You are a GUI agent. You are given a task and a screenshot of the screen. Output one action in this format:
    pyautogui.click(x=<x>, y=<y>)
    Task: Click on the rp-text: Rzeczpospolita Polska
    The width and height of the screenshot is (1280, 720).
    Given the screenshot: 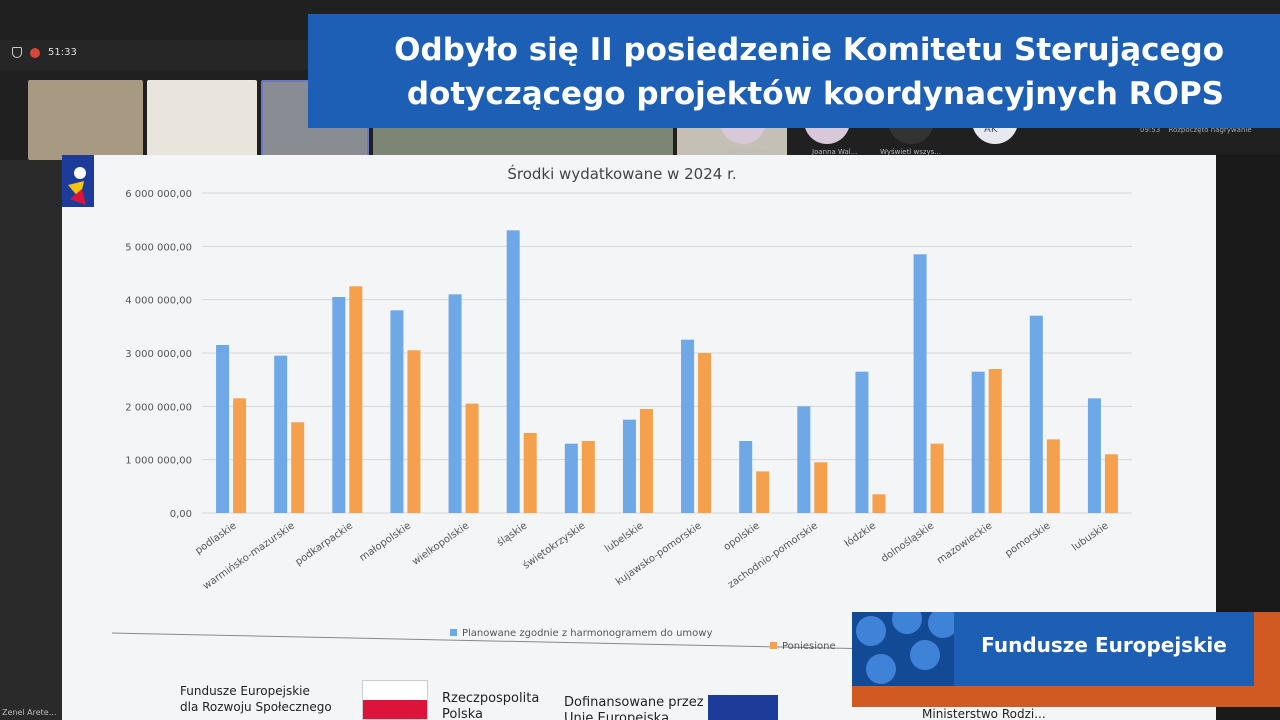 What is the action you would take?
    pyautogui.click(x=490, y=705)
    